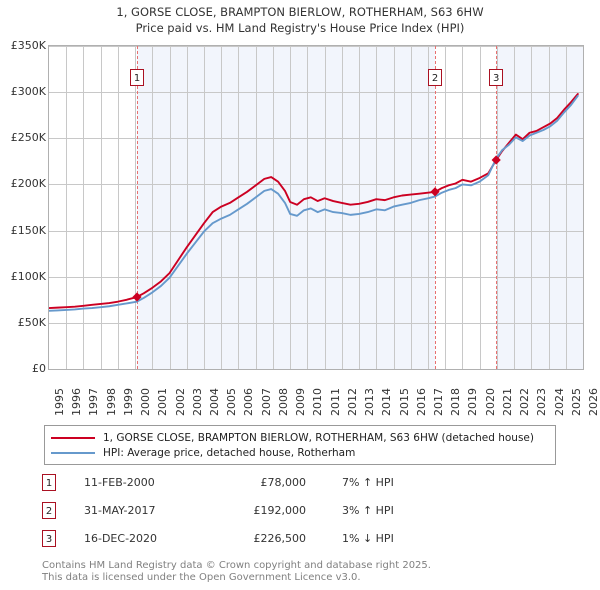  I want to click on x-axis-tick-label: 2022, so click(525, 402).